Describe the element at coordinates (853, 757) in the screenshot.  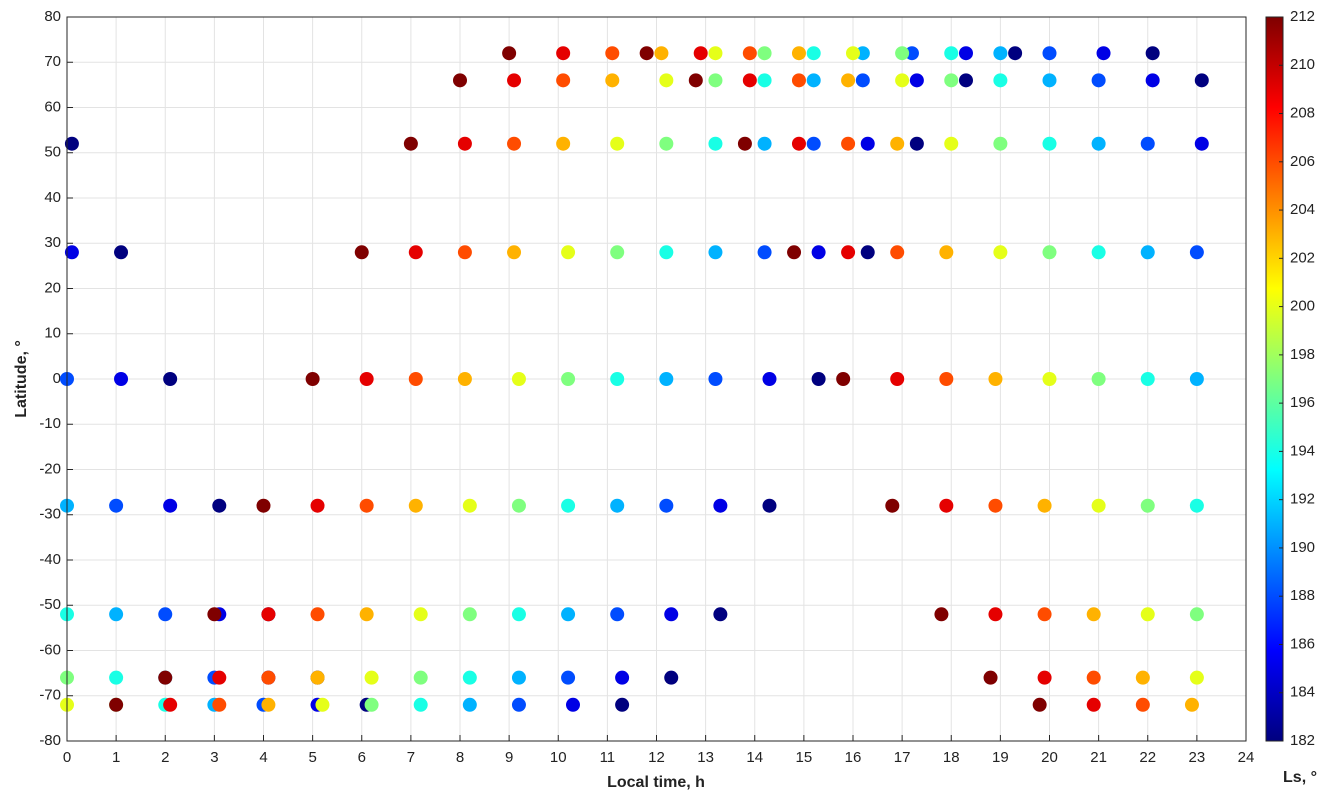
I see `x-tick-label: 16` at that location.